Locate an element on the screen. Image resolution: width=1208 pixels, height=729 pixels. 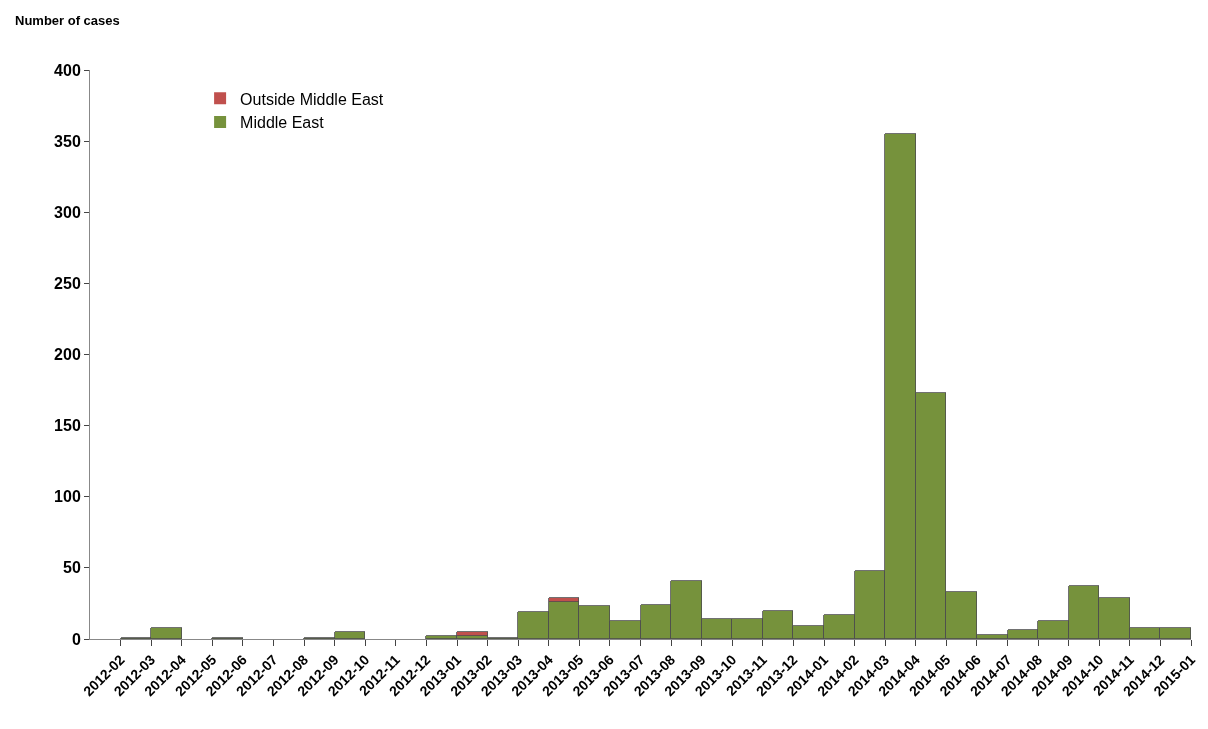
y-tick-label: 350 is located at coordinates (67, 141).